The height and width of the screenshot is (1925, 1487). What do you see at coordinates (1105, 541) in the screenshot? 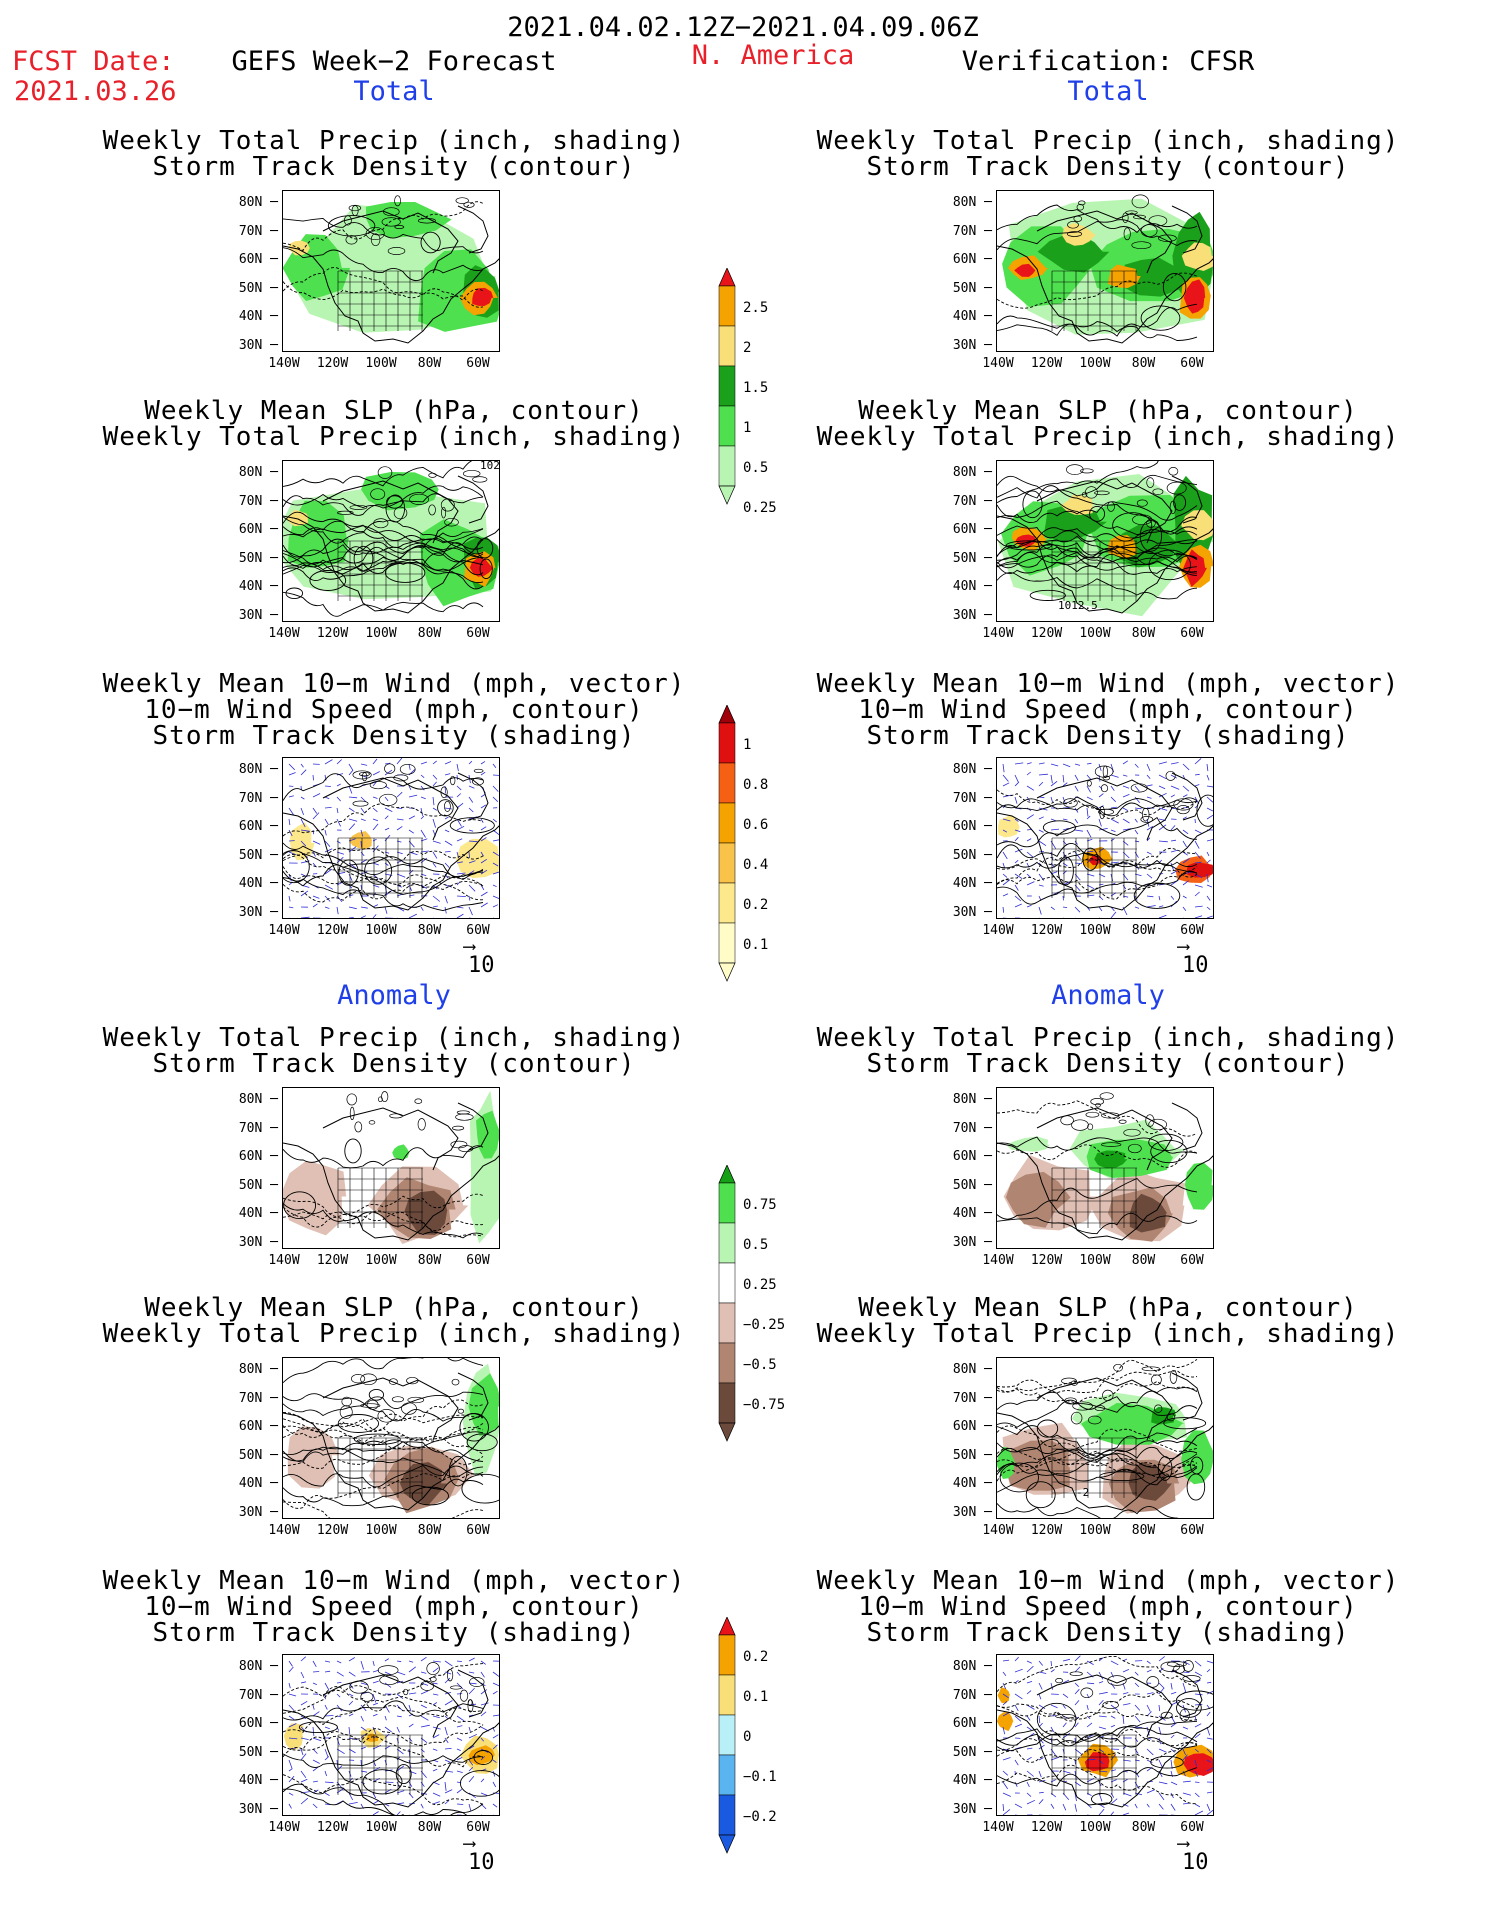
I see `map-panel-total-slp_precip-verification` at bounding box center [1105, 541].